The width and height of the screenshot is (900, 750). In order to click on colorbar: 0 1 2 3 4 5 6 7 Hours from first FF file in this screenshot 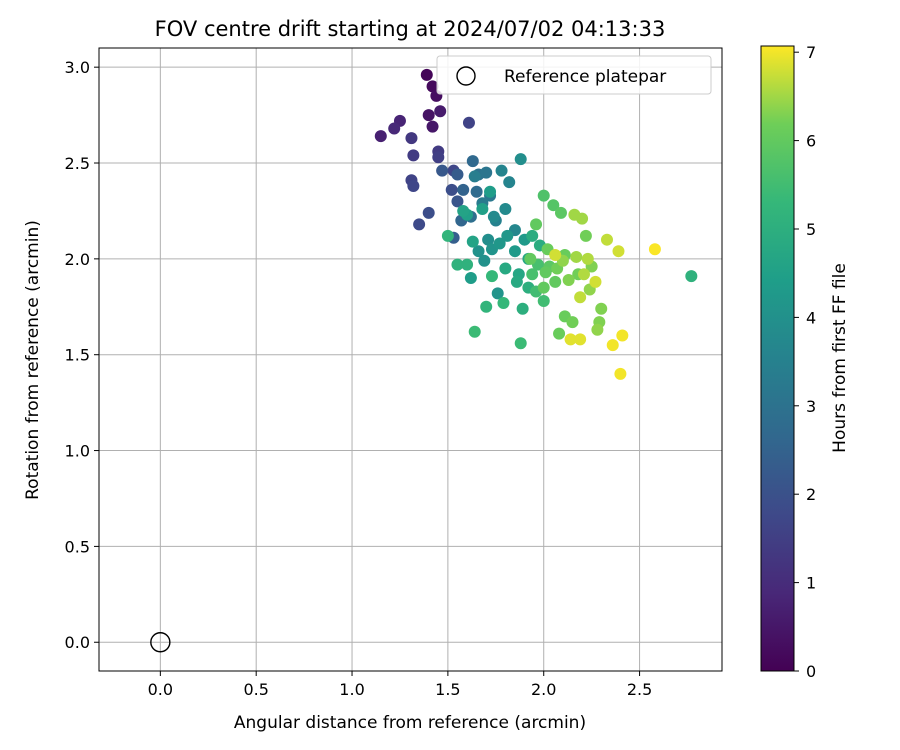, I will do `click(805, 362)`.